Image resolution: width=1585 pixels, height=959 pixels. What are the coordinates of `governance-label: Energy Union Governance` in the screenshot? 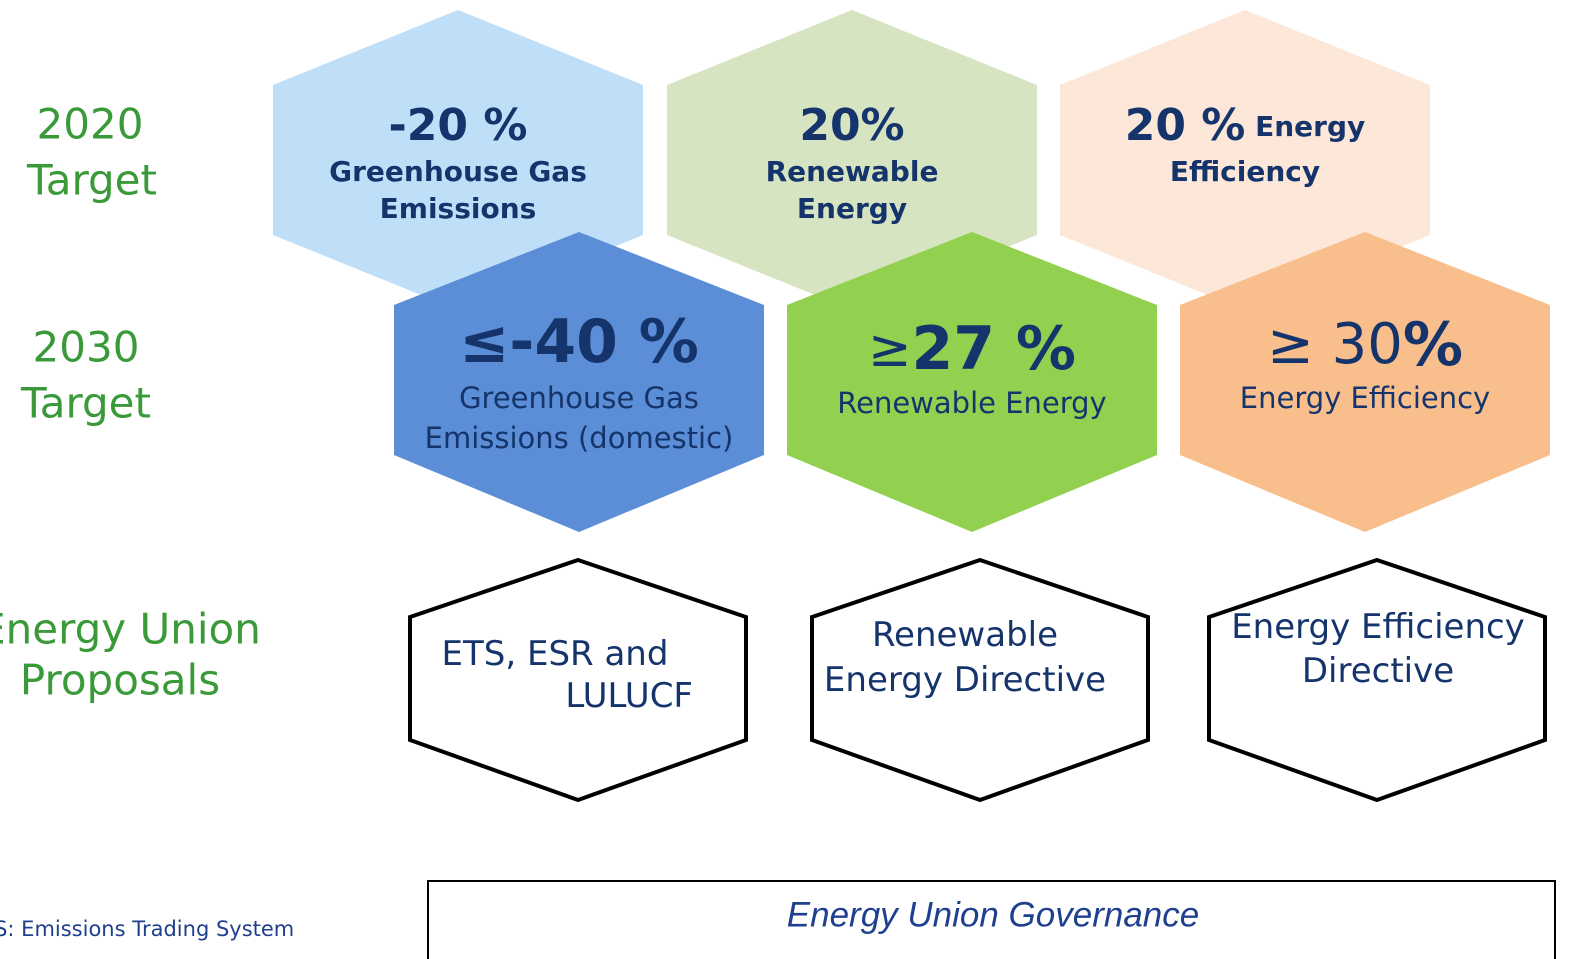 It's located at (993, 914).